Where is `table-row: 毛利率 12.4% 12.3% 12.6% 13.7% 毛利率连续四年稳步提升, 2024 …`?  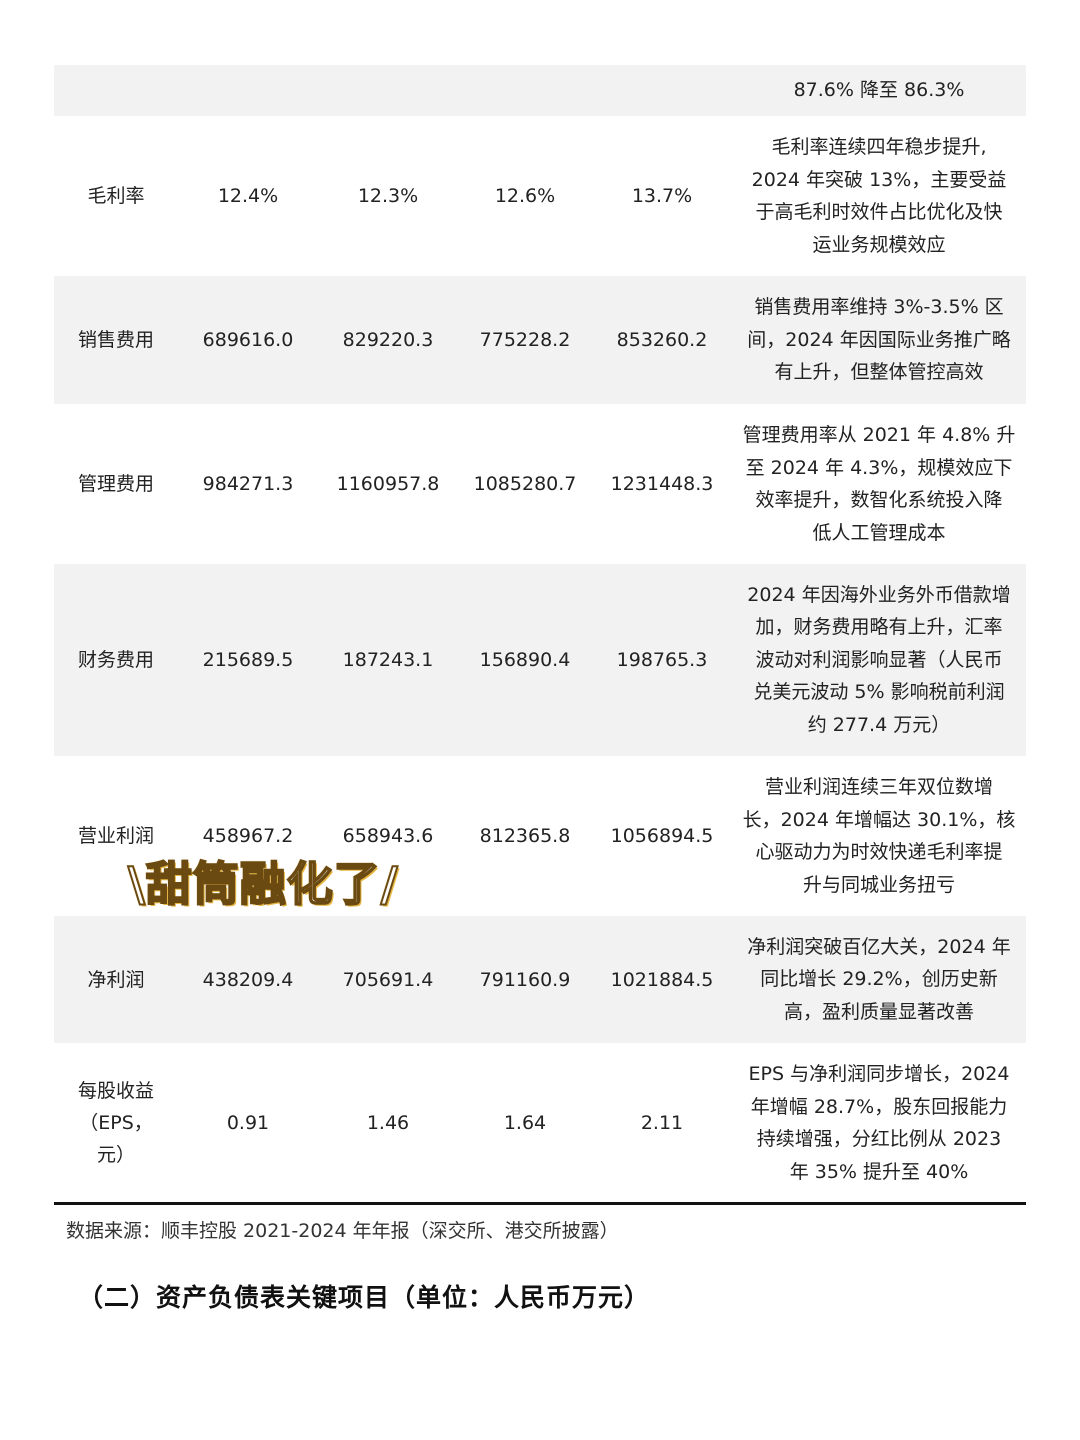
table-row: 毛利率 12.4% 12.3% 12.6% 13.7% 毛利率连续四年稳步提升, 2024 … is located at coordinates (540, 196).